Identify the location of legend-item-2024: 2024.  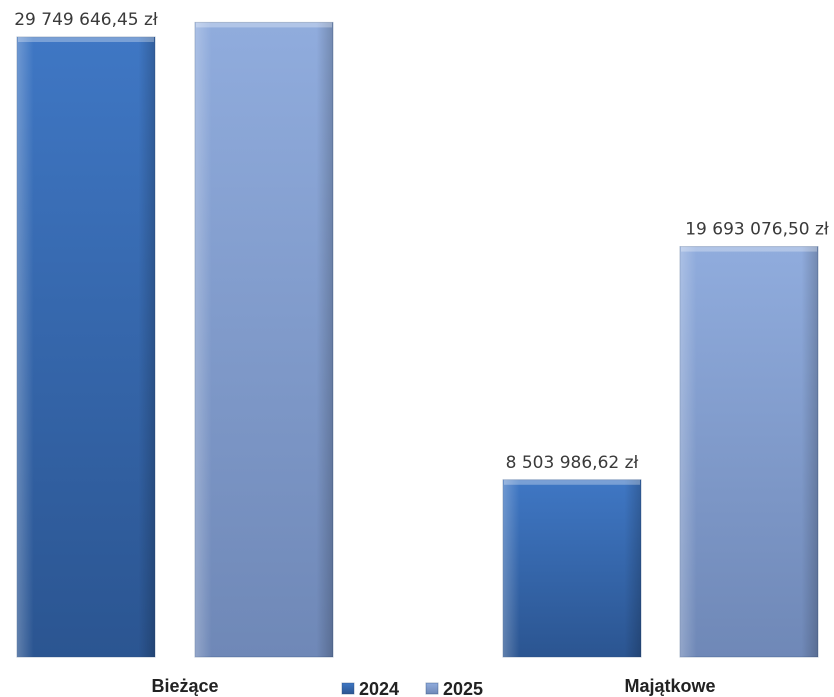
(370, 688).